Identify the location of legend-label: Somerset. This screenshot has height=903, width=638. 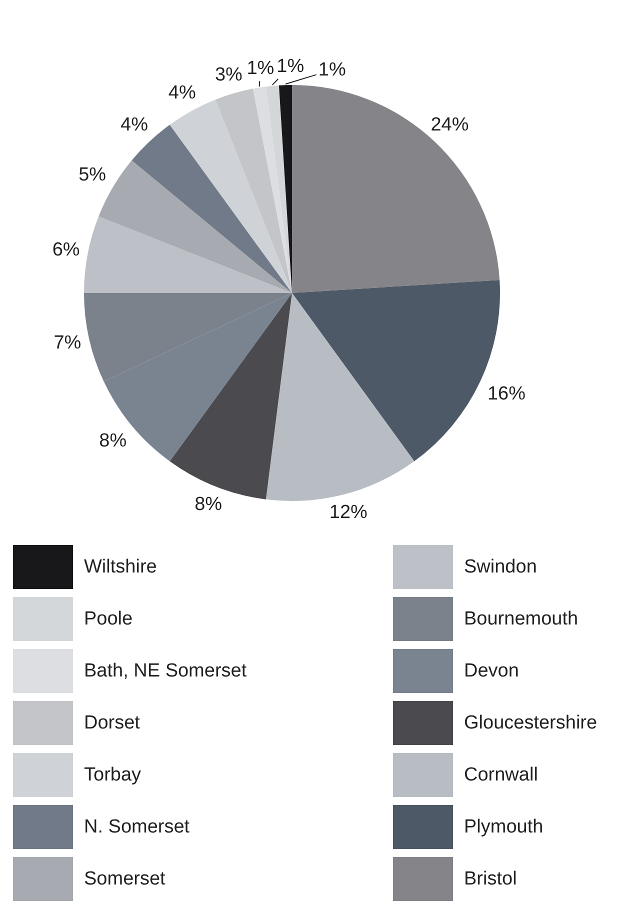
(125, 879).